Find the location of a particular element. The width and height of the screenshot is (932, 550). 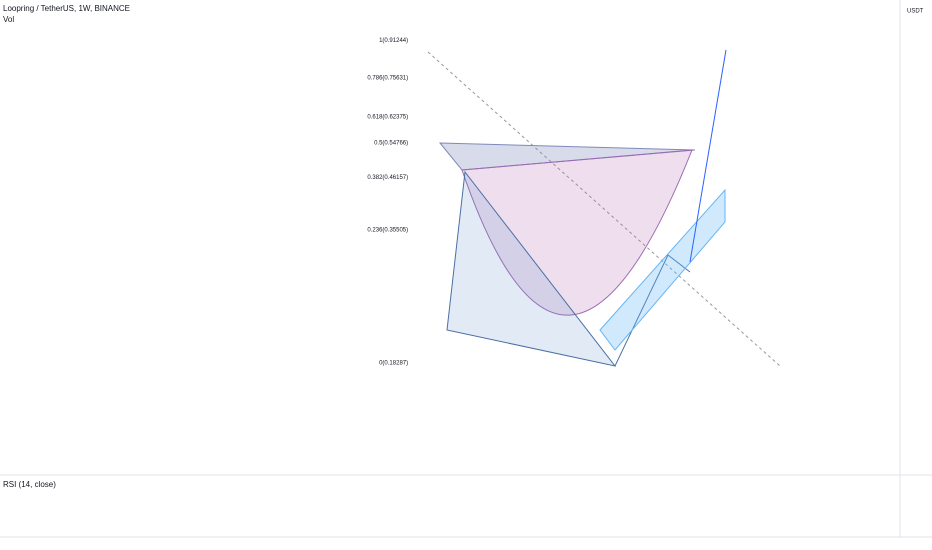

fib-label: 1(0.91244) is located at coordinates (393, 41).